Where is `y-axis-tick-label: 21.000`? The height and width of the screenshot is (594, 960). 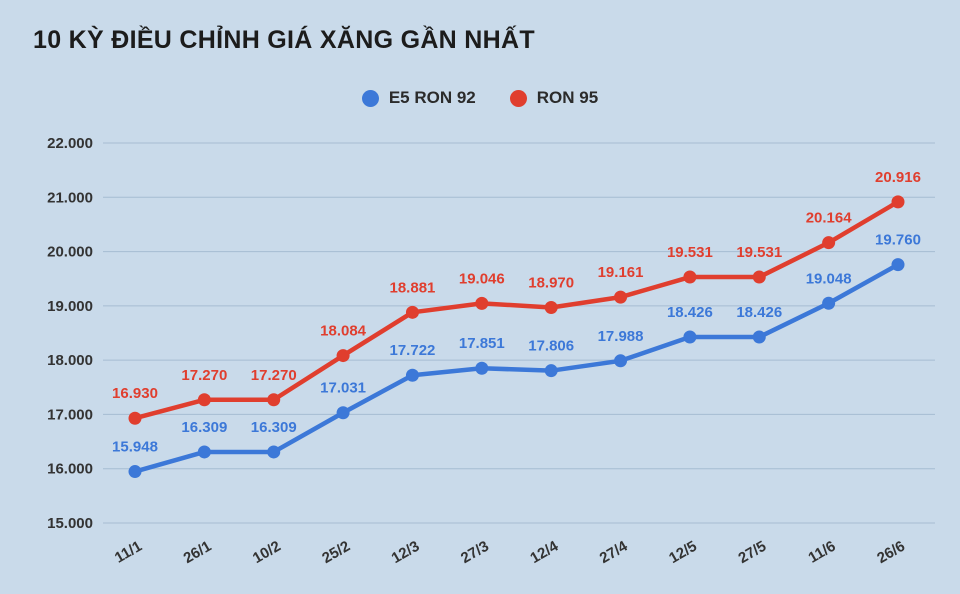
y-axis-tick-label: 21.000 is located at coordinates (70, 197).